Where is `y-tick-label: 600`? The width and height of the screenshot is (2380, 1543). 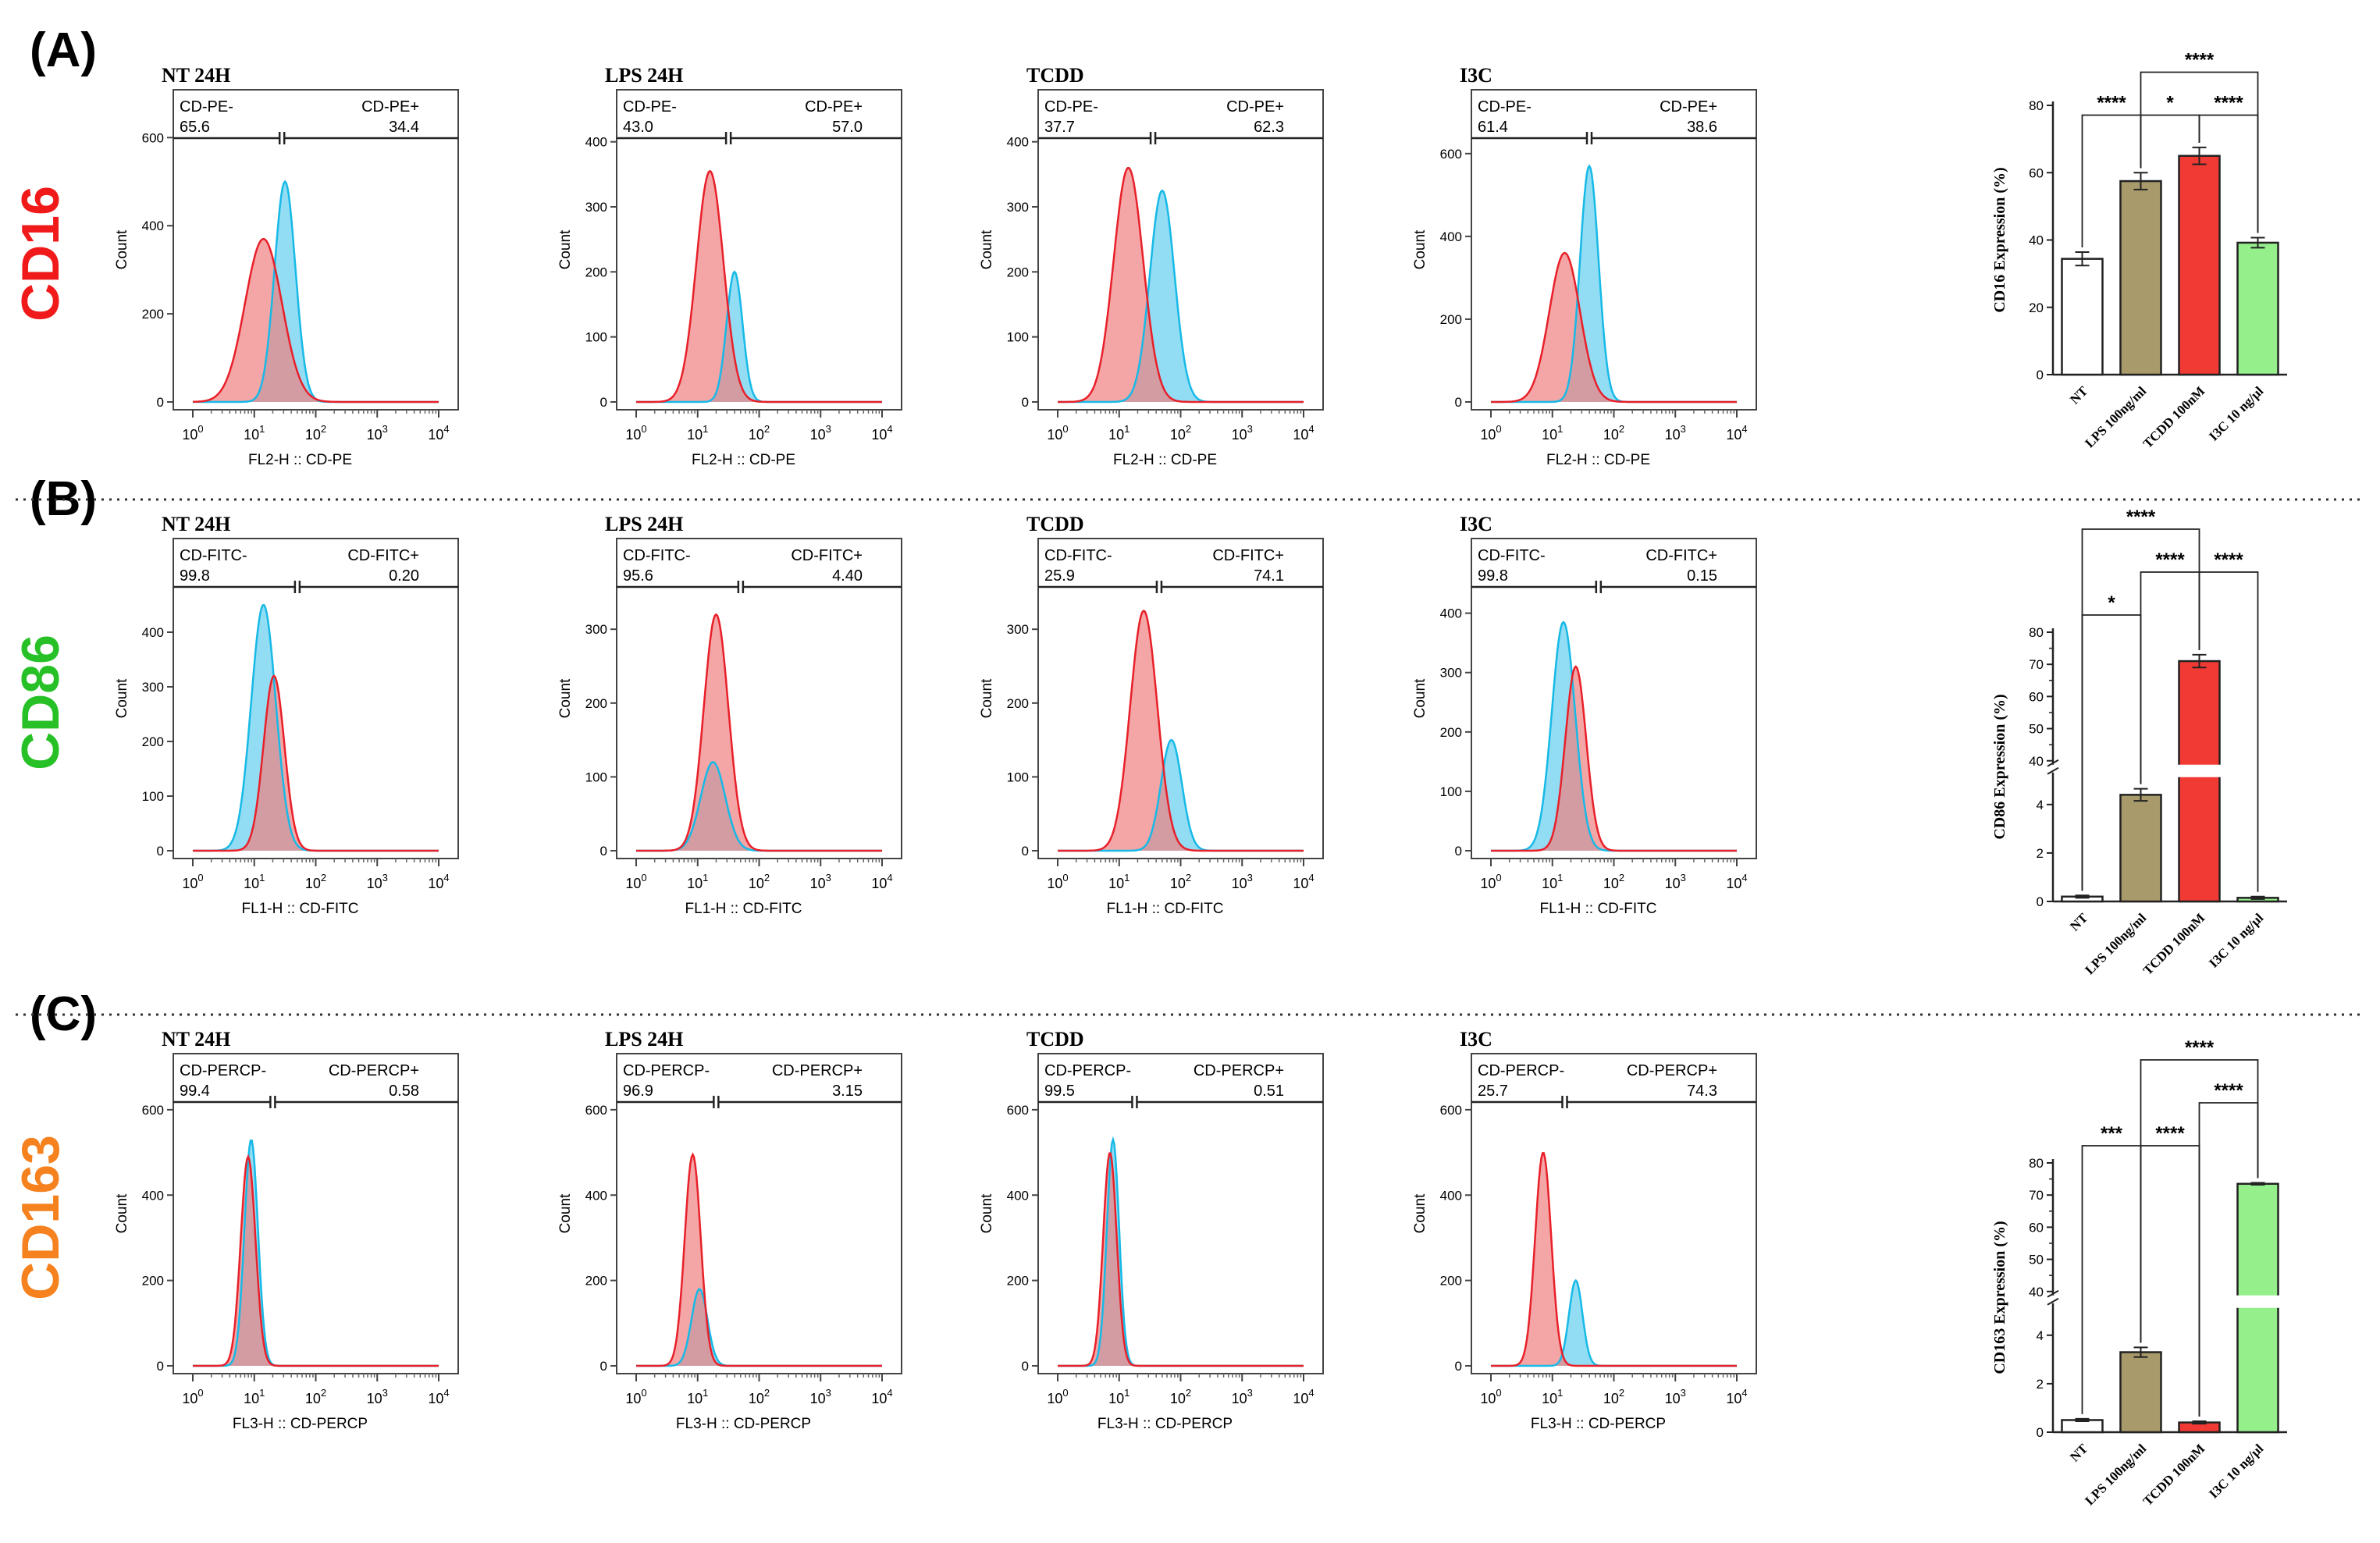 y-tick-label: 600 is located at coordinates (1451, 1110).